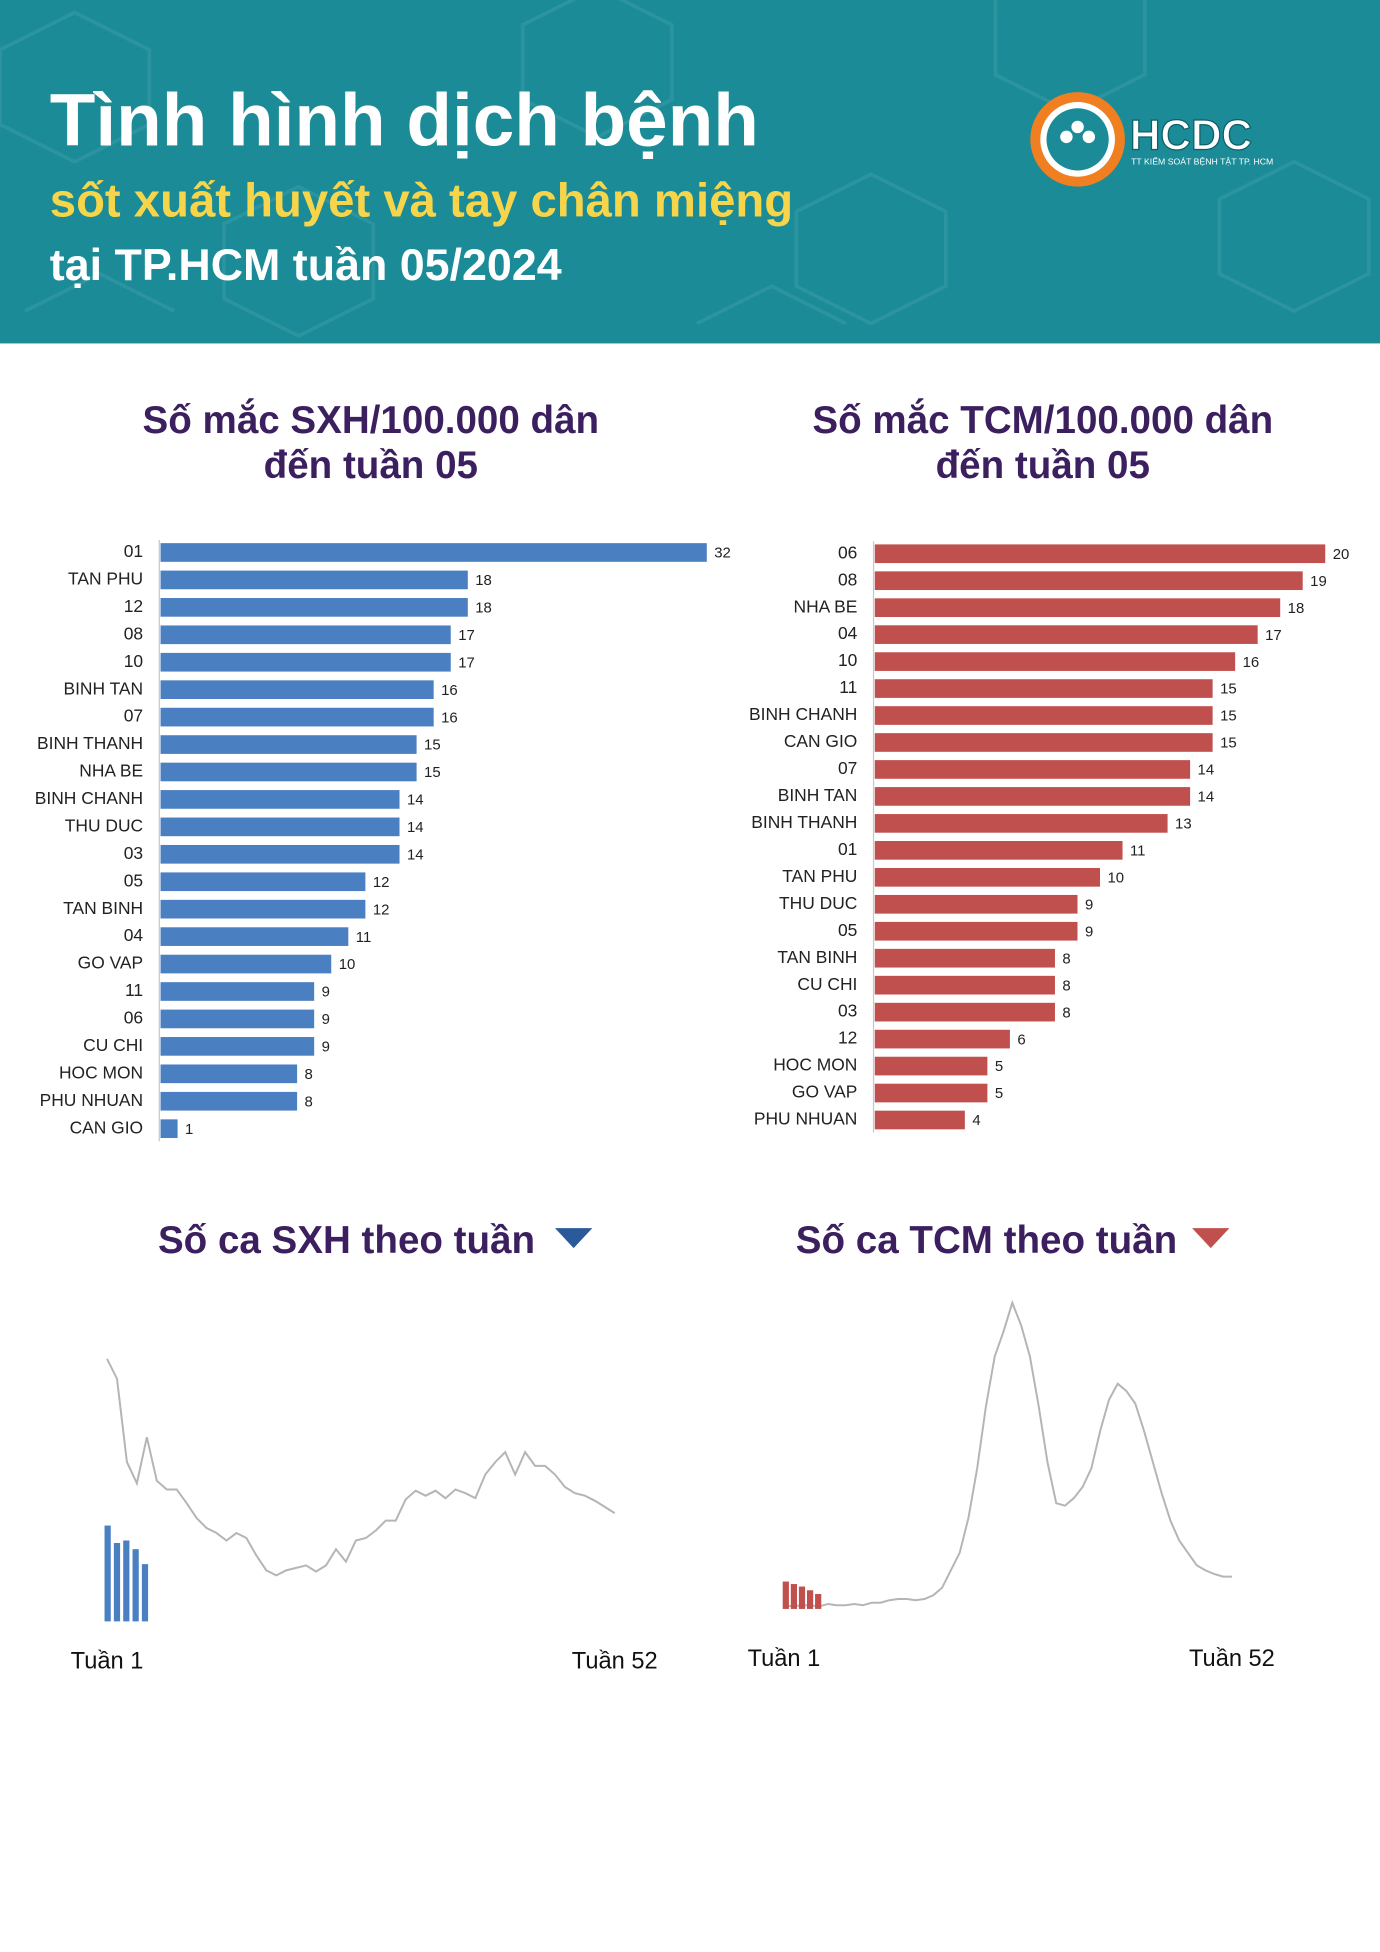 Image resolution: width=1380 pixels, height=1952 pixels. I want to click on chart-title: Số ca TCM theo tuần, so click(986, 1240).